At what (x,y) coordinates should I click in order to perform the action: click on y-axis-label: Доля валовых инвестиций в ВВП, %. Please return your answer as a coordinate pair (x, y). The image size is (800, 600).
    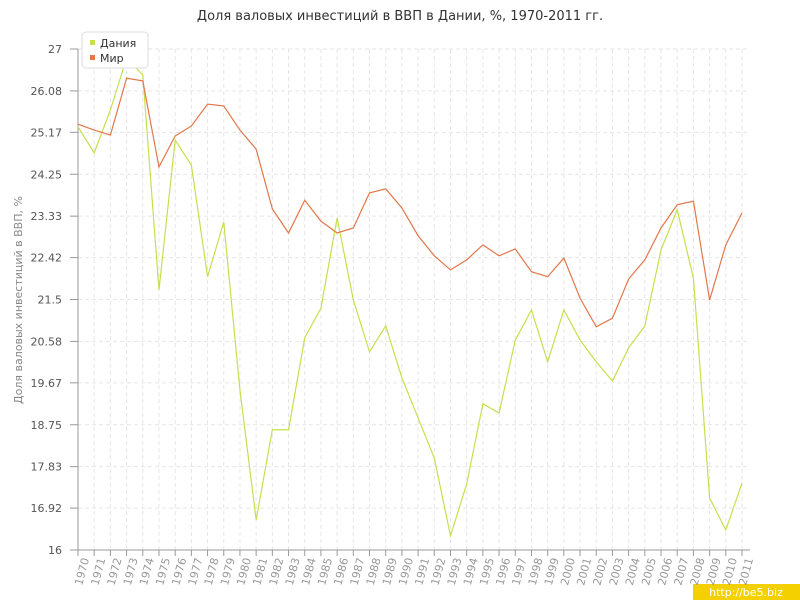
    Looking at the image, I should click on (18, 300).